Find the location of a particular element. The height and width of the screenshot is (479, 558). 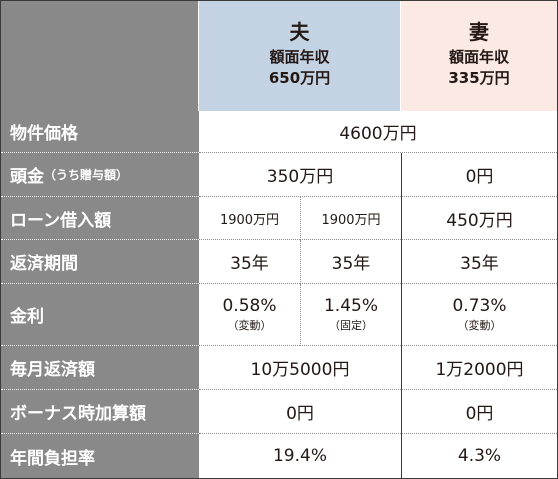

row-label-repayment-period: 返済期間 is located at coordinates (100, 262).